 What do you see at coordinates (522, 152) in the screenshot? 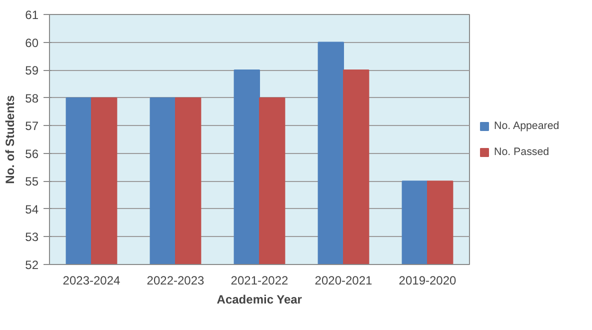
I see `legend-label: No. Passed` at bounding box center [522, 152].